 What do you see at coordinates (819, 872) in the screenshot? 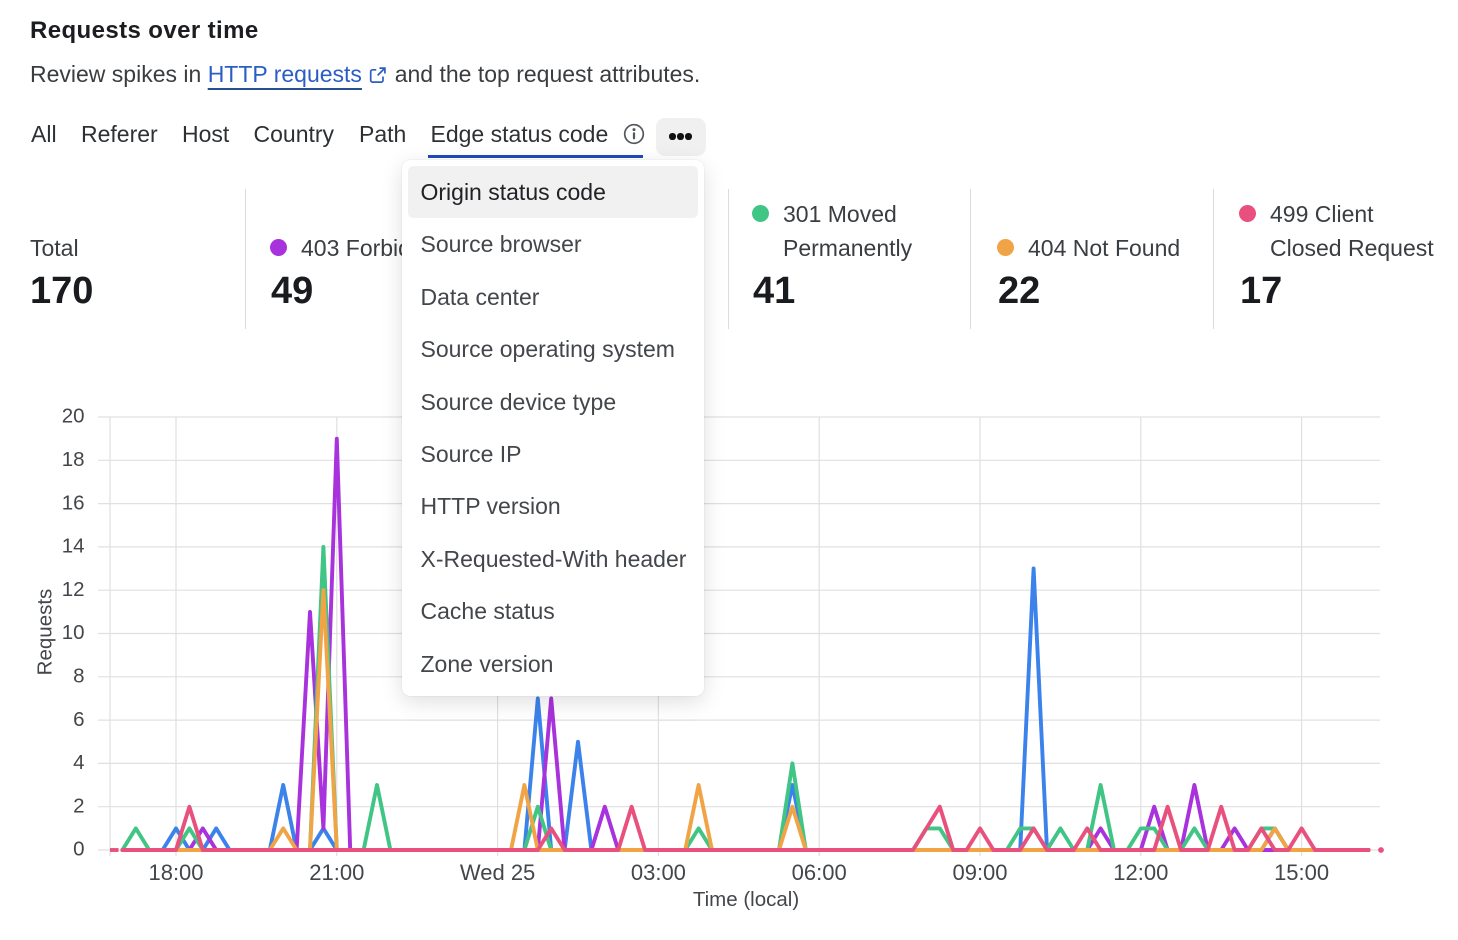
I see `svg-text: 06:00` at bounding box center [819, 872].